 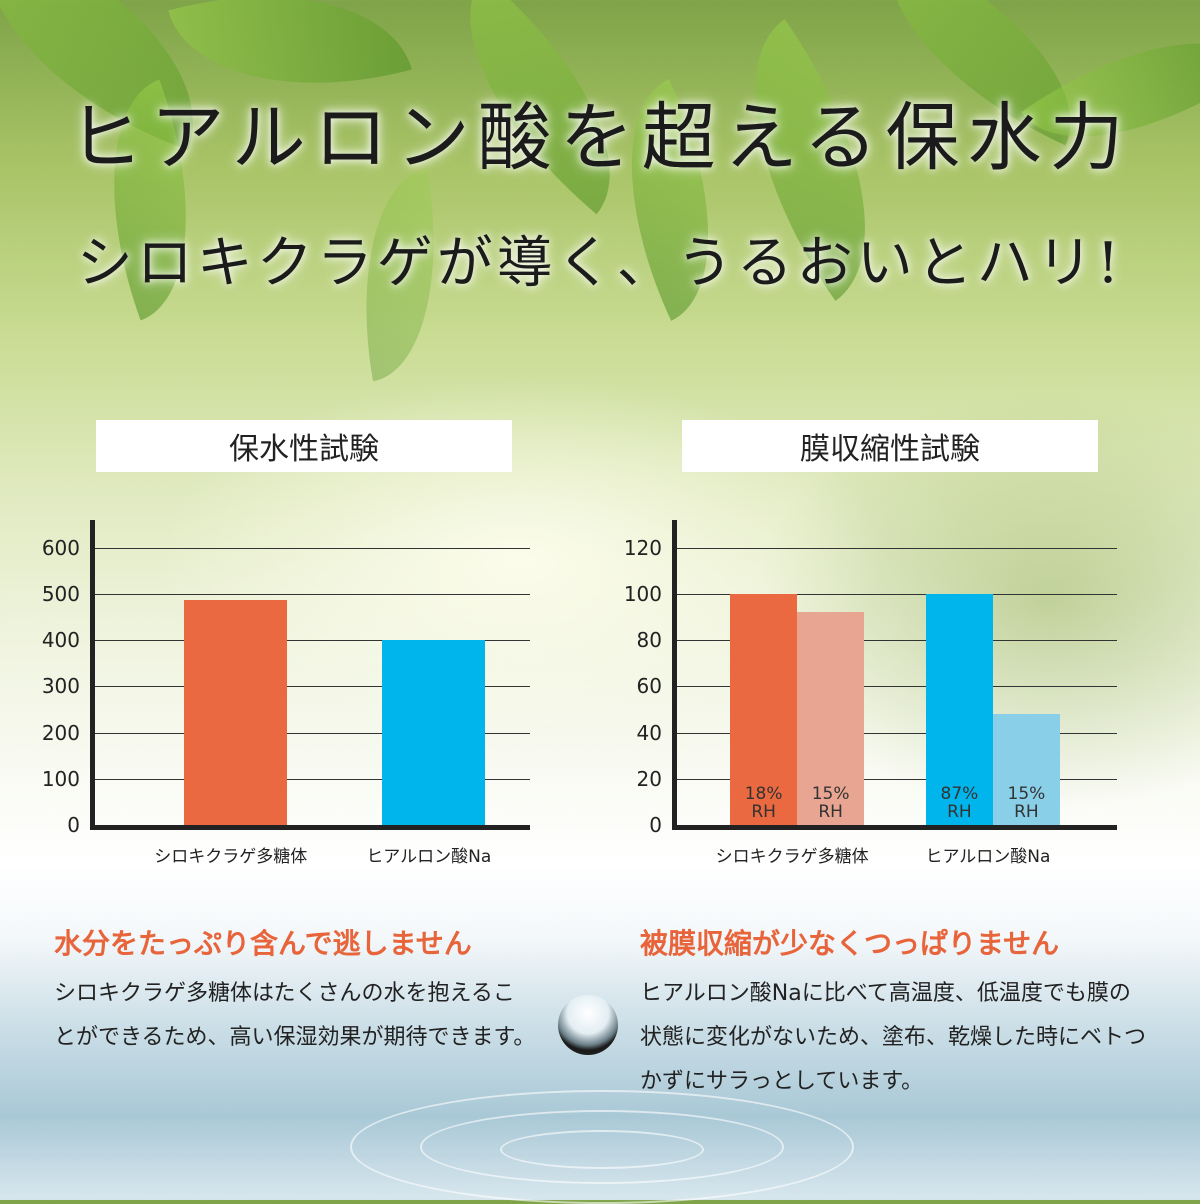 I want to click on water-retention-chart: 0 100 200 300 400 500 600 シロキクラゲ多糖体 ヒアルロン酸Na, so click(x=280, y=693).